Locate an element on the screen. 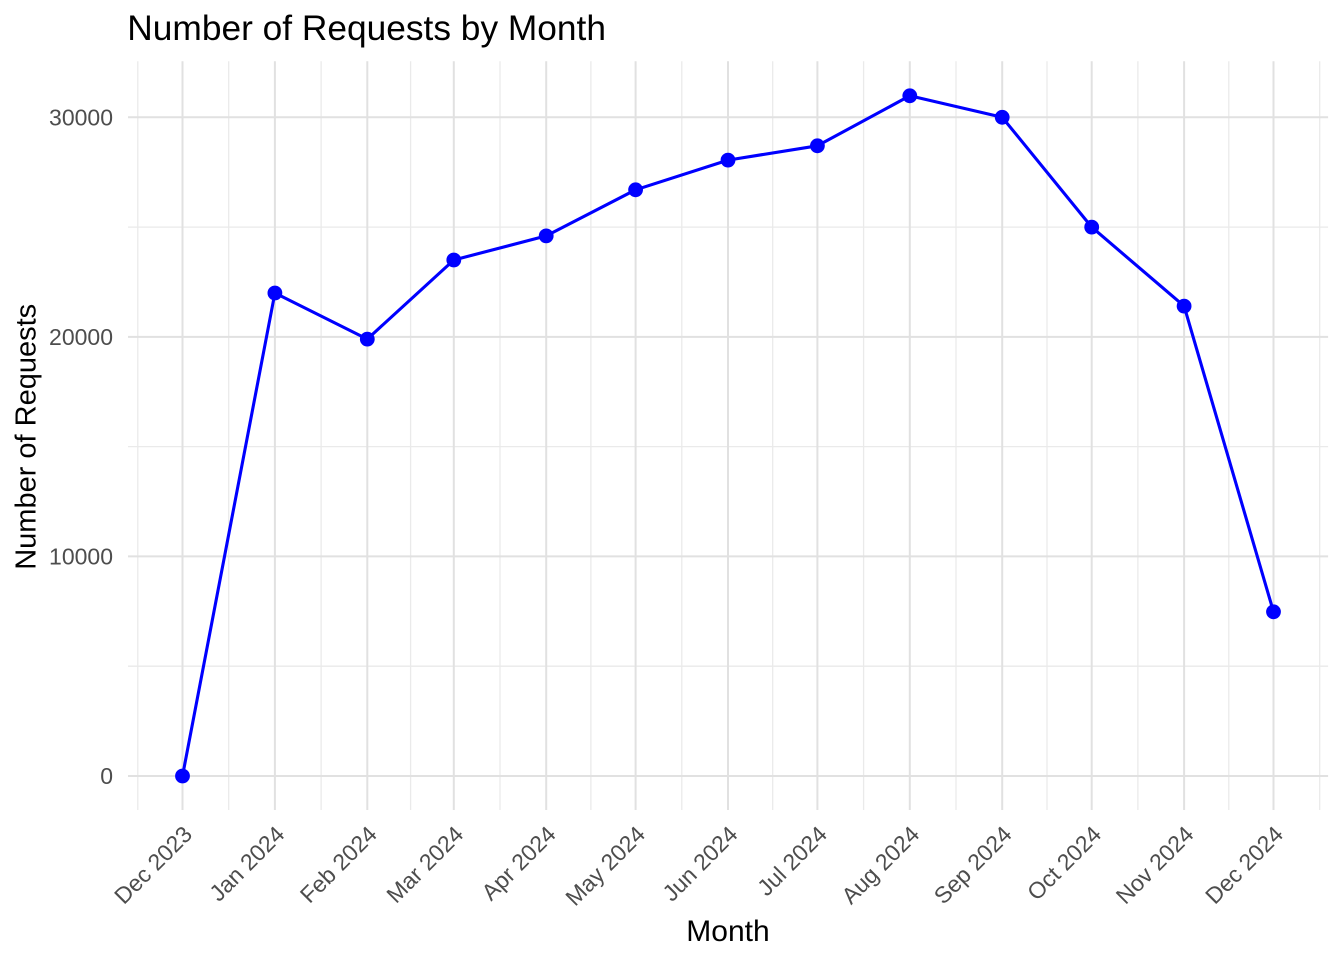 The width and height of the screenshot is (1344, 965). svg-text: 30000 is located at coordinates (81, 118).